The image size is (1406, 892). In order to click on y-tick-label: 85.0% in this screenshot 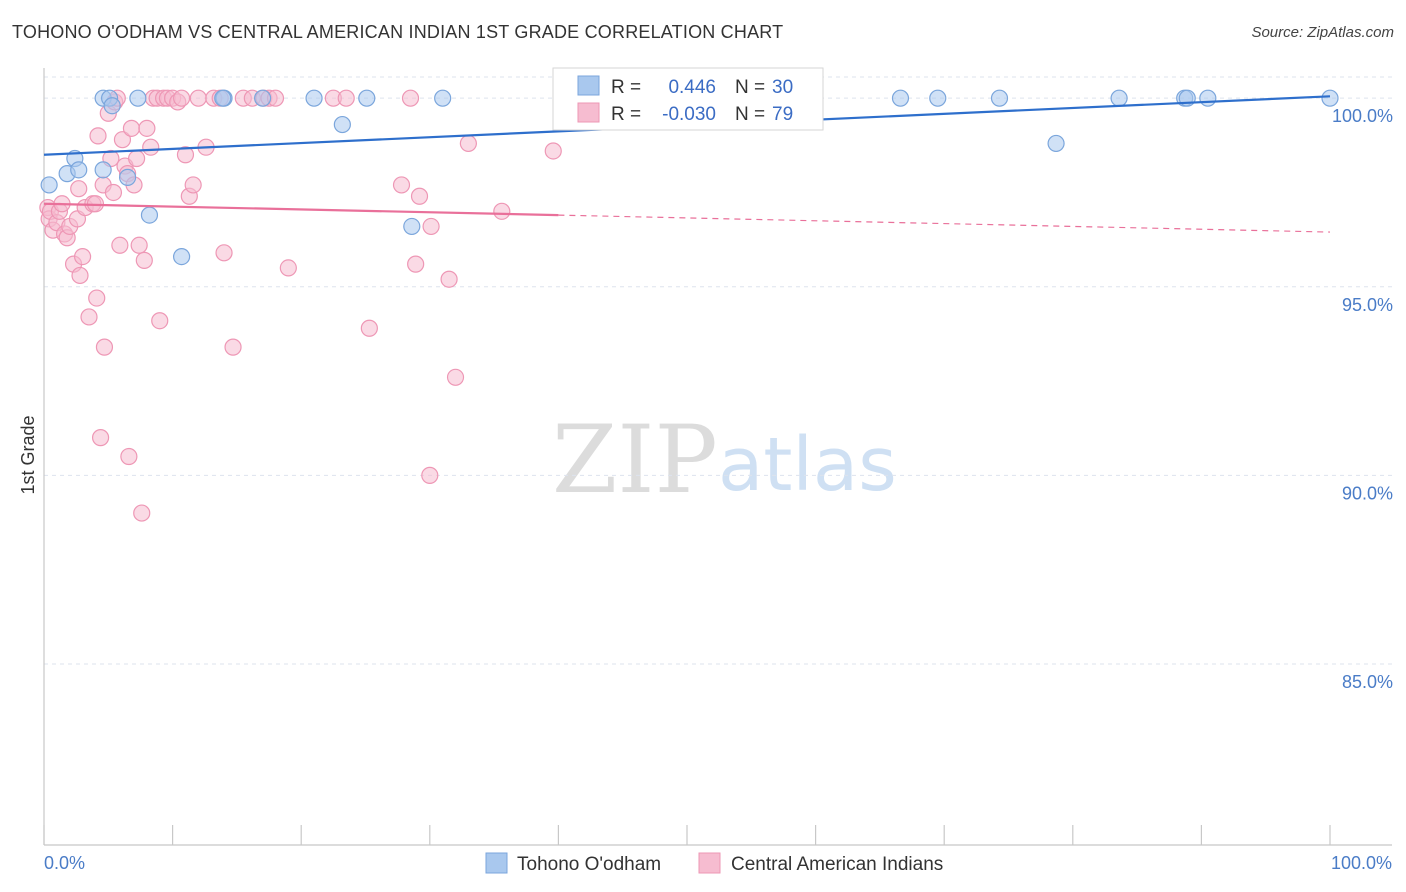, I will do `click(1367, 682)`.